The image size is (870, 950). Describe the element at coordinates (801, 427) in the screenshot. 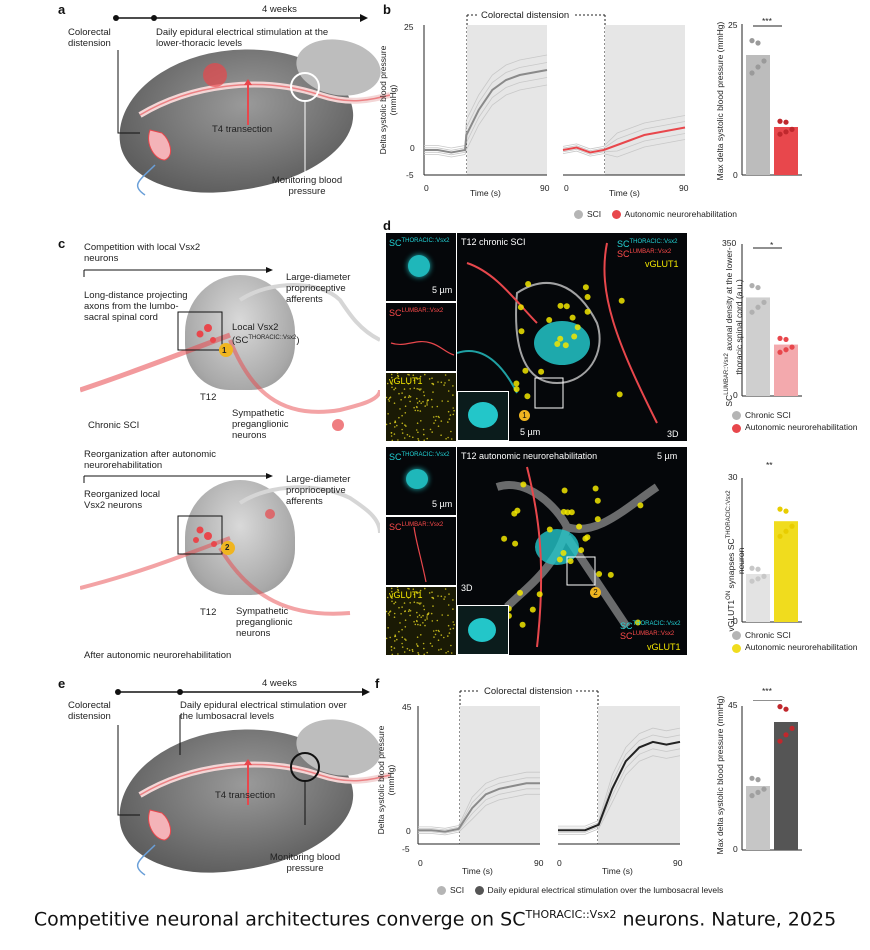

I see `legend-rehab-d1: Autonomic neurorehabilitation` at that location.